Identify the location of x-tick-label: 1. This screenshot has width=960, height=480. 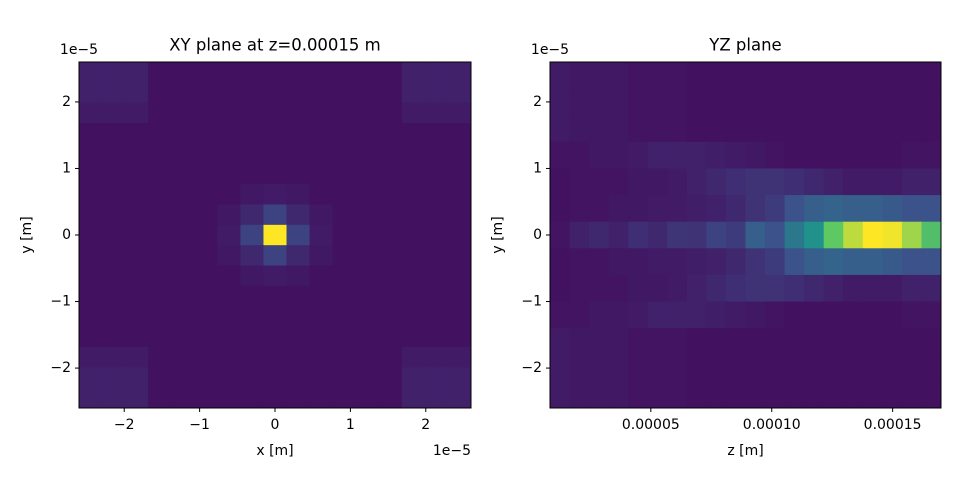
(350, 425).